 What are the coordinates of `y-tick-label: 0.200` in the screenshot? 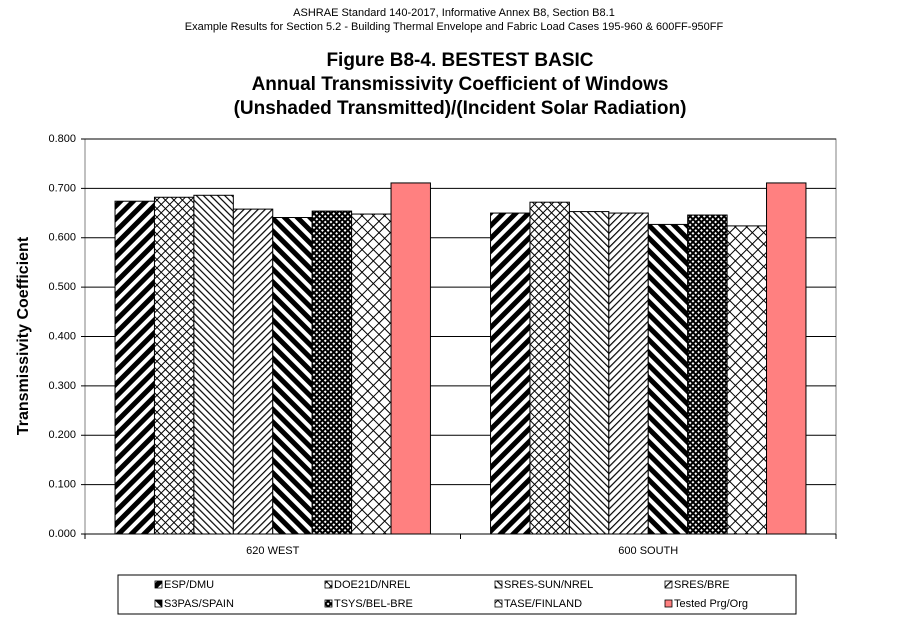 It's located at (62, 435).